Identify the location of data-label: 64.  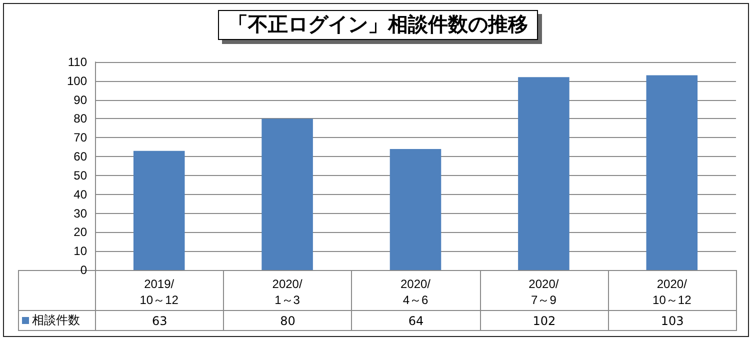
(416, 320).